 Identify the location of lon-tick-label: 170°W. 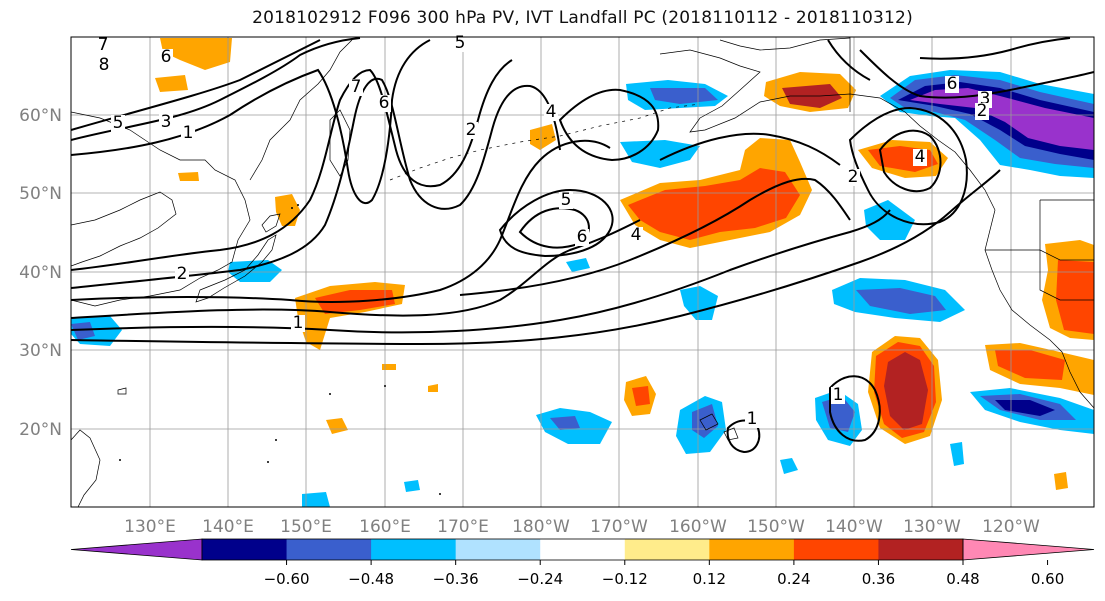
(619, 527).